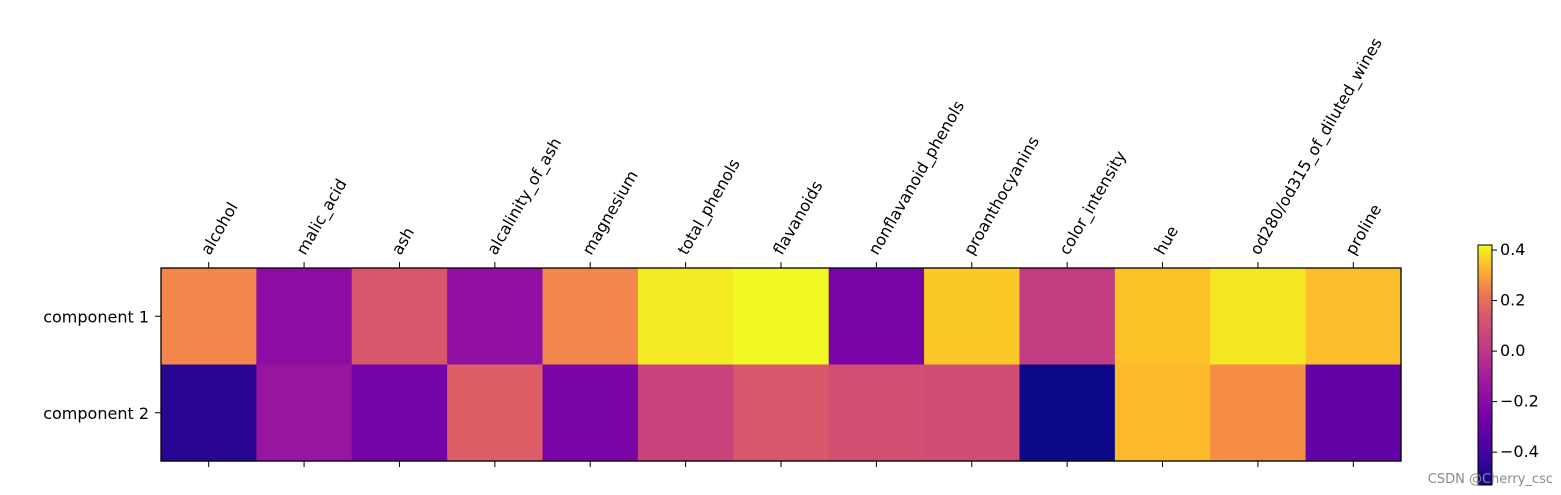 The height and width of the screenshot is (495, 1561). What do you see at coordinates (1512, 249) in the screenshot?
I see `colorbar-tick-label: 0.4` at bounding box center [1512, 249].